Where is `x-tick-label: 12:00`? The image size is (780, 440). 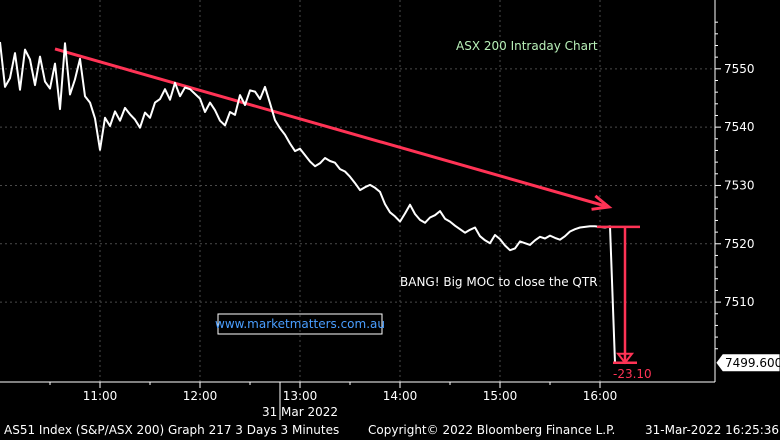
x-tick-label: 12:00 is located at coordinates (200, 396).